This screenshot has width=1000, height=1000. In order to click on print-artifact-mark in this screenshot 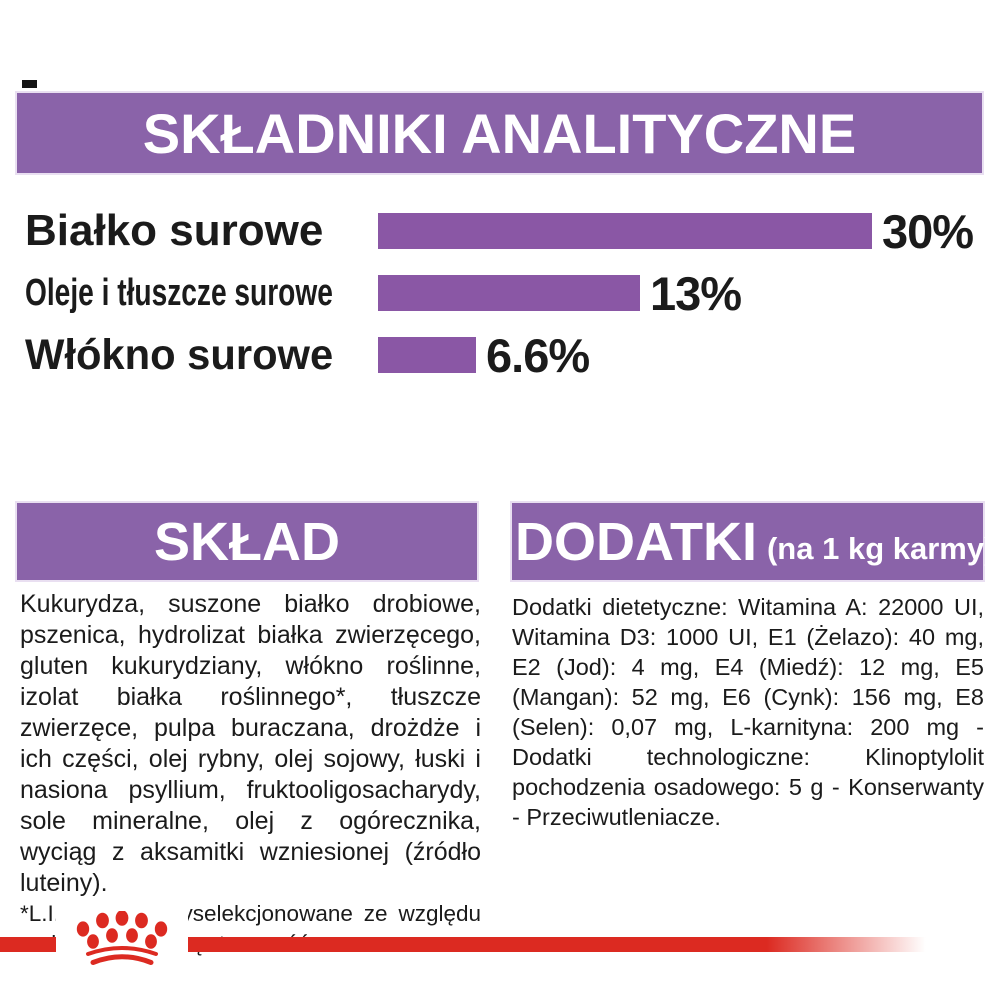, I will do `click(29, 84)`.